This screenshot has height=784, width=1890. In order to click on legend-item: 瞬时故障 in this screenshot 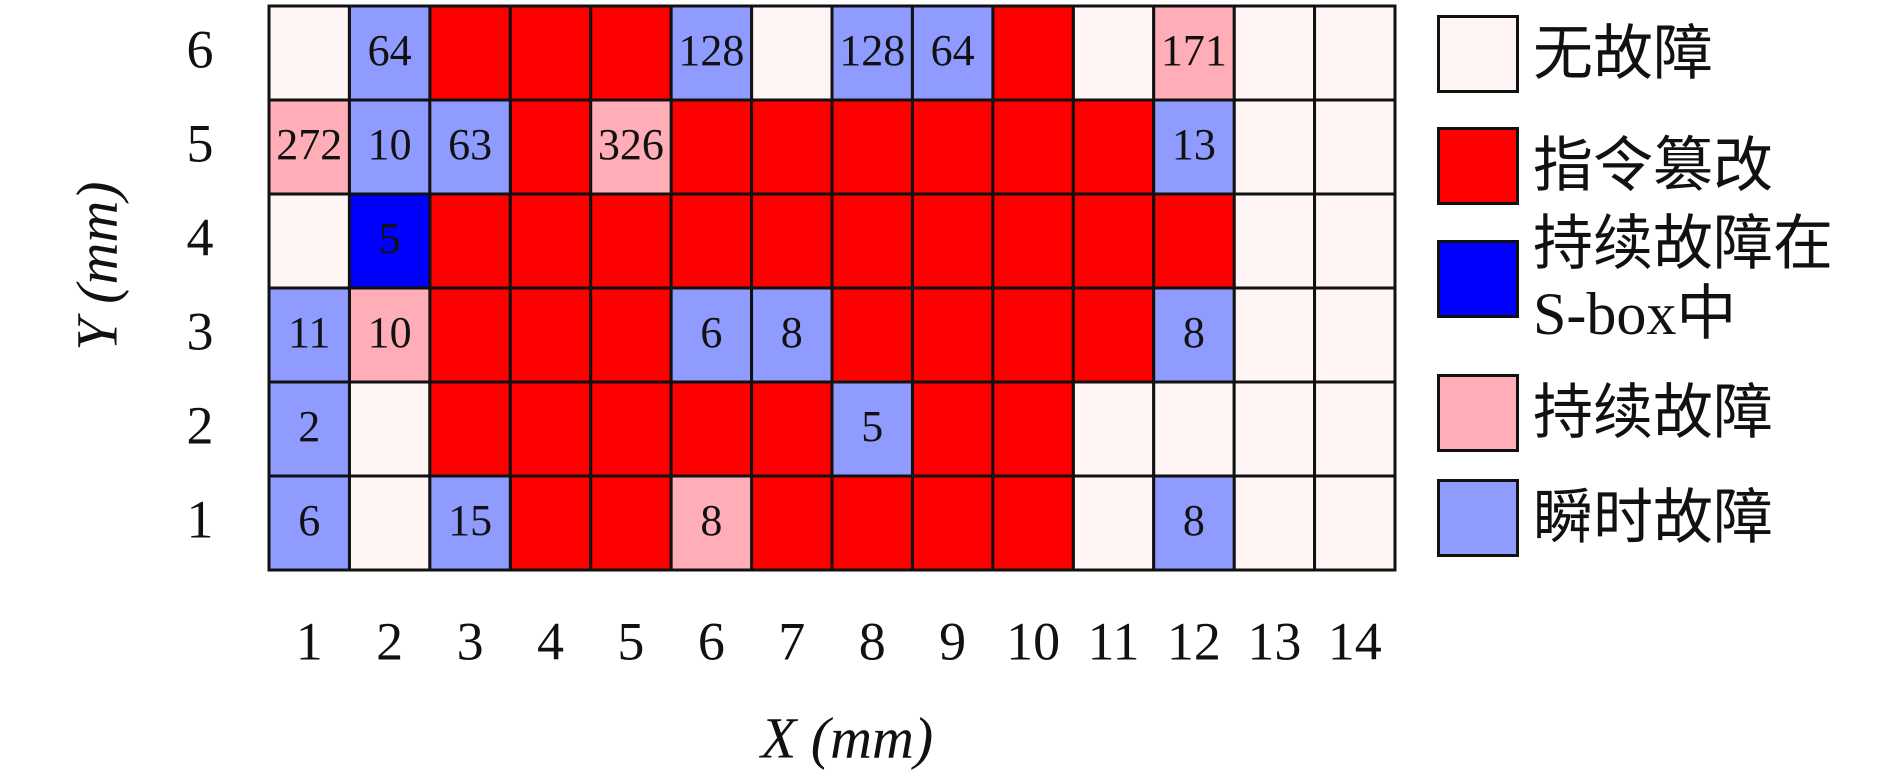, I will do `click(1637, 518)`.